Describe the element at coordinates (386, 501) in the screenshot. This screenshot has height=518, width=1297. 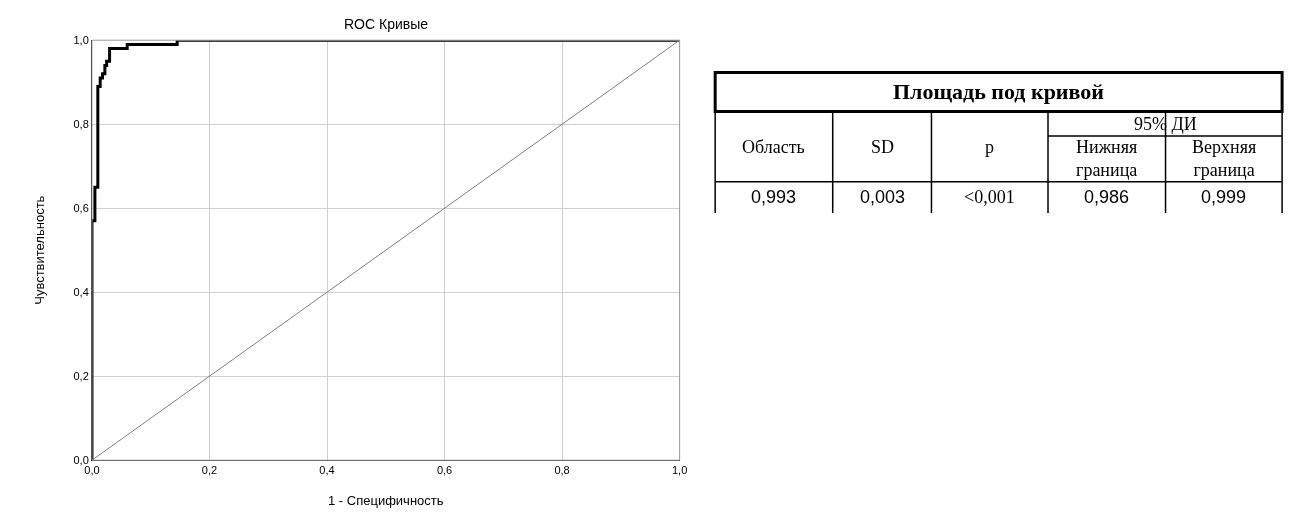
I see `x-axis-title: 1 - Специфичность` at that location.